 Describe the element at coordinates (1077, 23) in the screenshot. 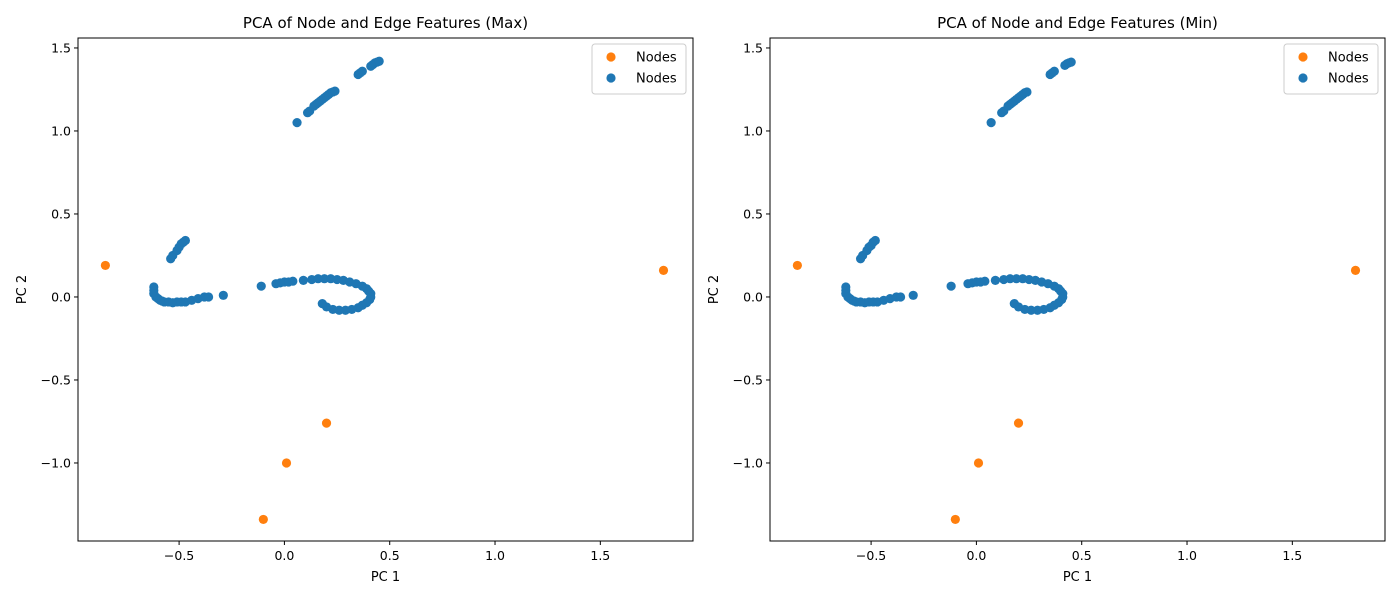

I see `chart-title: PCA of Node and Edge Features (Min)` at that location.